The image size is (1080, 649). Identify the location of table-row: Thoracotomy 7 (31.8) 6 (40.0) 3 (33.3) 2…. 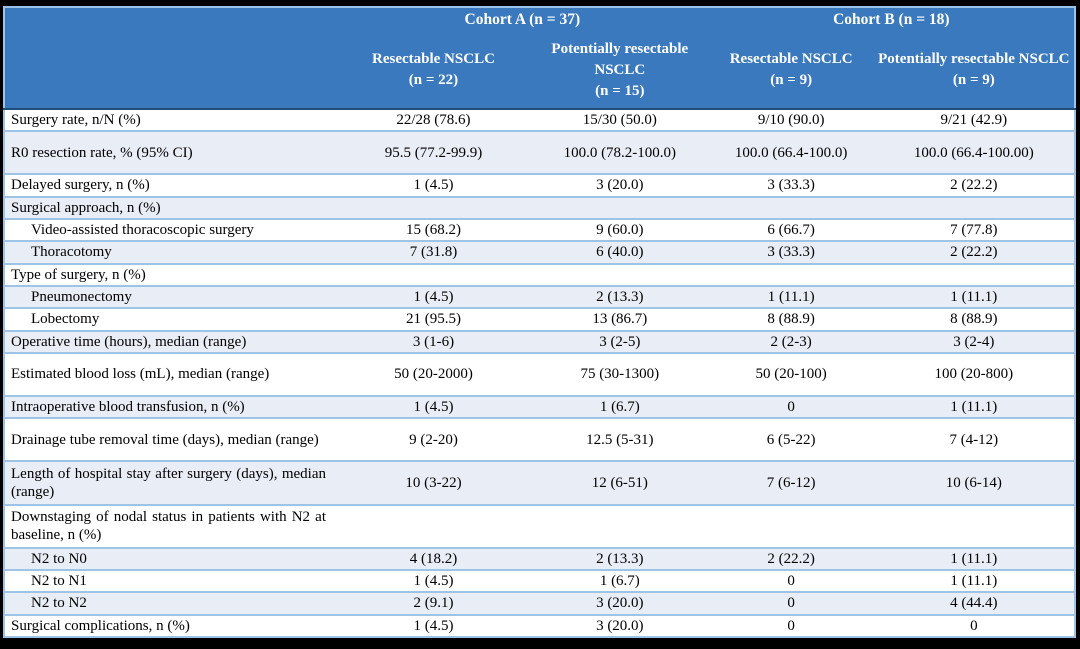
(539, 253).